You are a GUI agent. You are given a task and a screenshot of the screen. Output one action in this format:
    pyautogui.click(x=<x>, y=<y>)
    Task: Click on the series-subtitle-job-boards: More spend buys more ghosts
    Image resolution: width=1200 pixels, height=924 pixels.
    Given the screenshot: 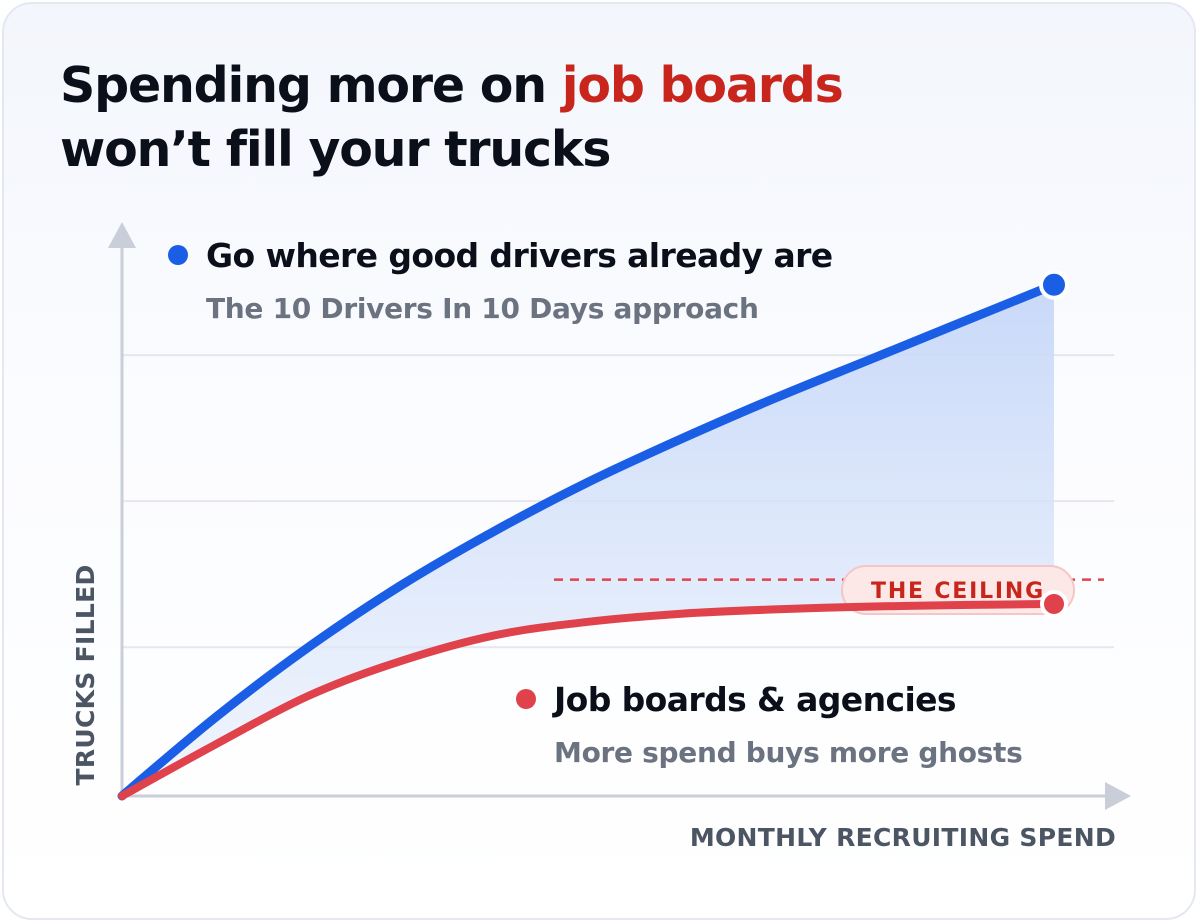 What is the action you would take?
    pyautogui.click(x=788, y=752)
    